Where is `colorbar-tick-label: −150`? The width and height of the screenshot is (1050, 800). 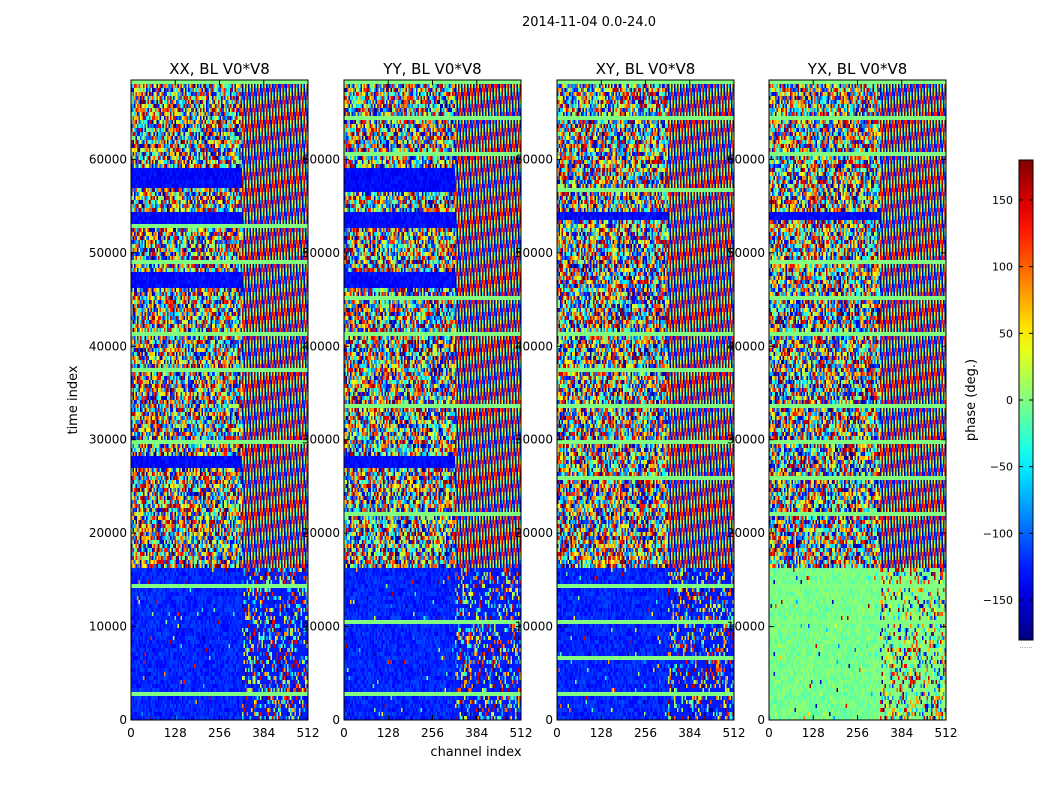
colorbar-tick-label: −150 is located at coordinates (998, 600).